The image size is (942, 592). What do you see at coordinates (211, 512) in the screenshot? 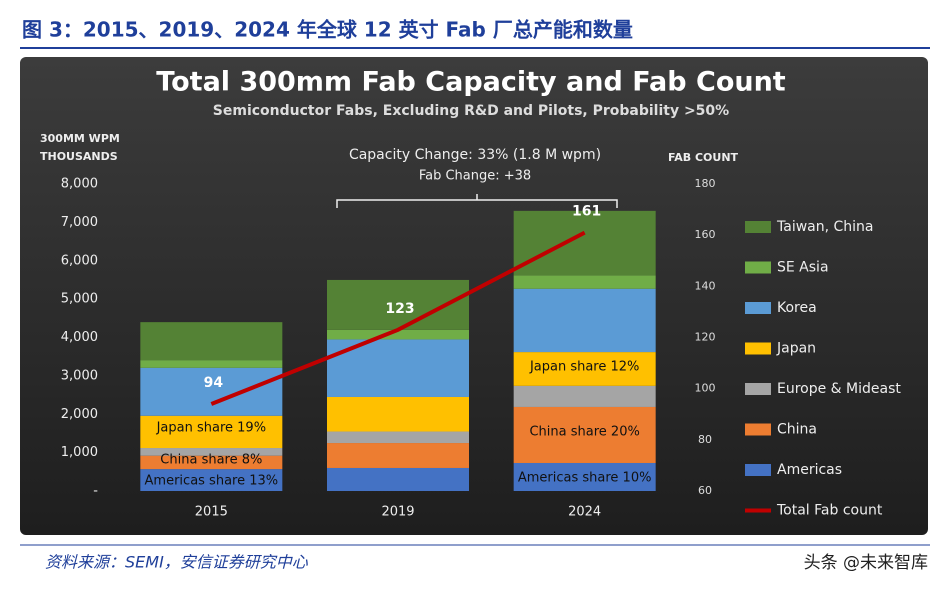
I see `x-tick-label: 2015` at bounding box center [211, 512].